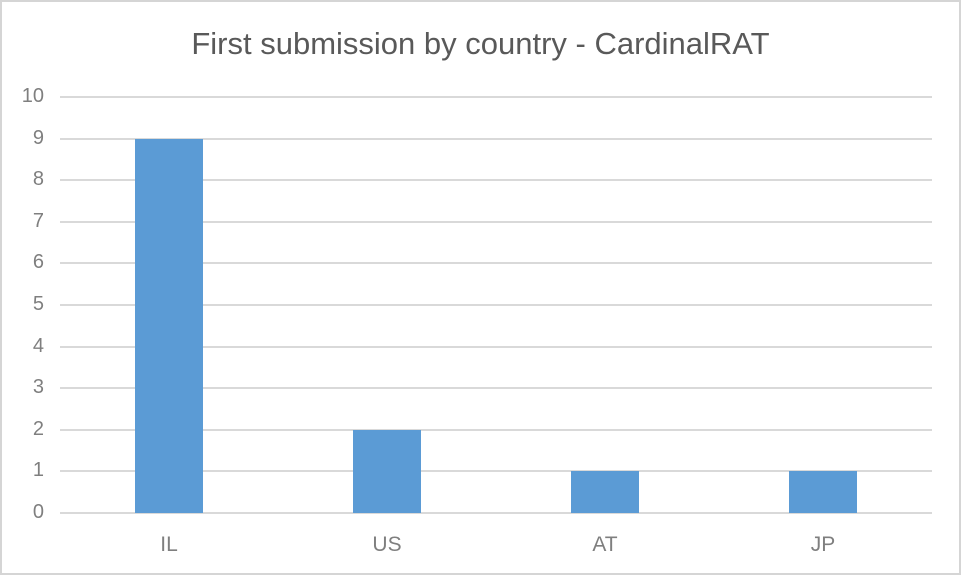  Describe the element at coordinates (387, 544) in the screenshot. I see `x-tick-label: US` at that location.